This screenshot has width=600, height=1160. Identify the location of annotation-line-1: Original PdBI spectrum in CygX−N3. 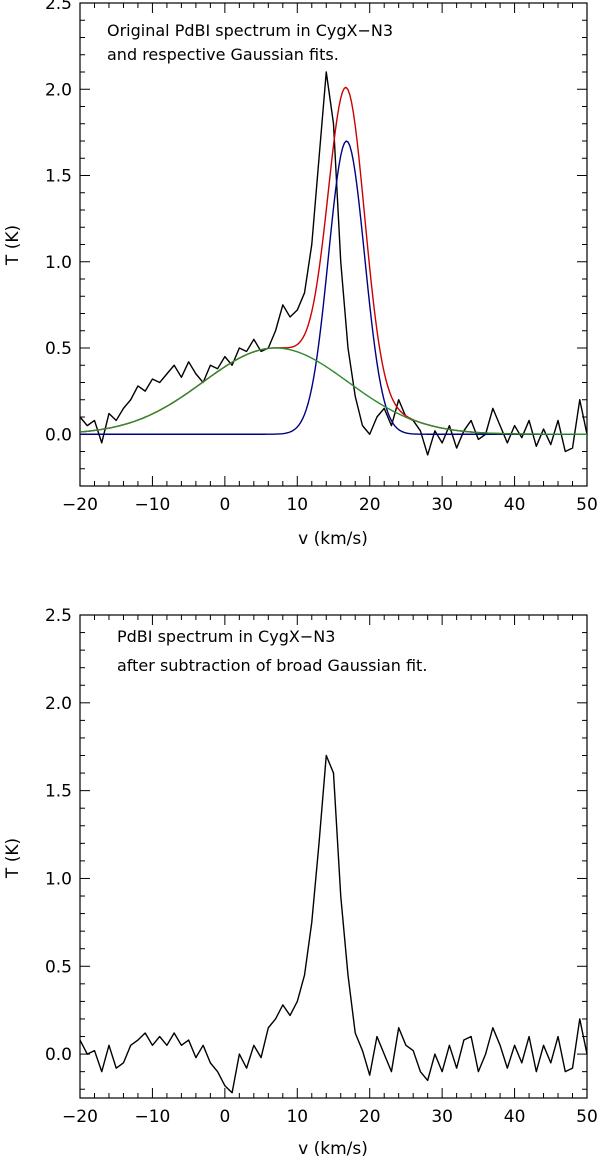
(250, 30).